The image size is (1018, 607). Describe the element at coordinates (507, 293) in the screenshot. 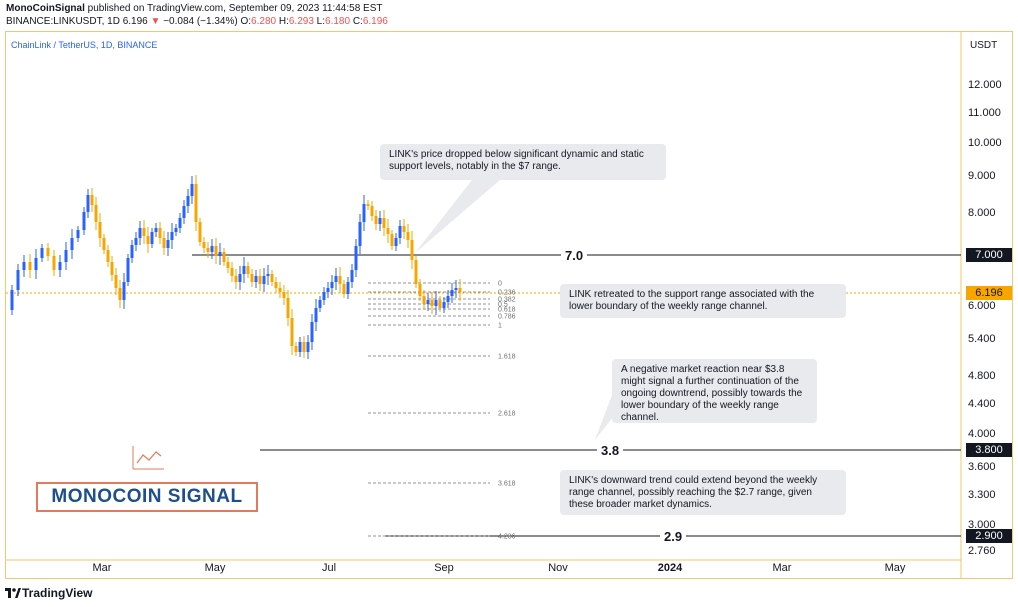

I see `fib-label: 0.236` at that location.